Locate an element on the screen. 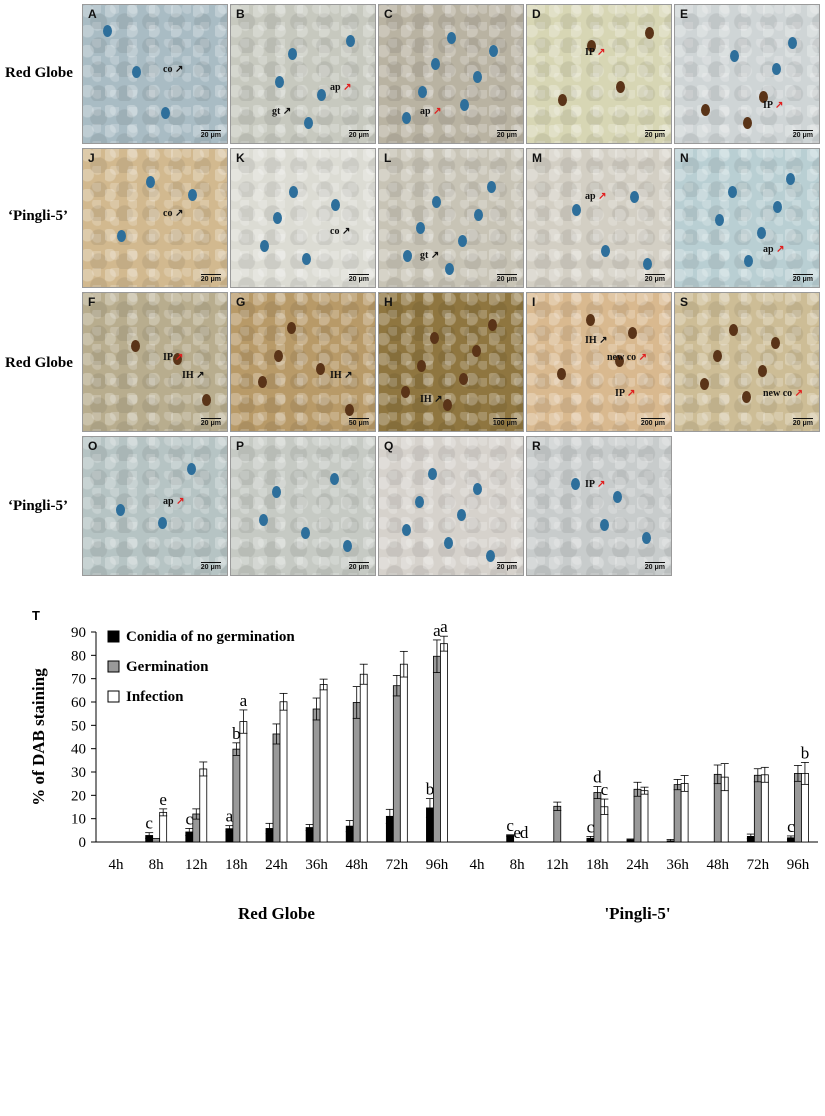 Image resolution: width=825 pixels, height=1116 pixels. structure-label: co ↗ is located at coordinates (340, 231).